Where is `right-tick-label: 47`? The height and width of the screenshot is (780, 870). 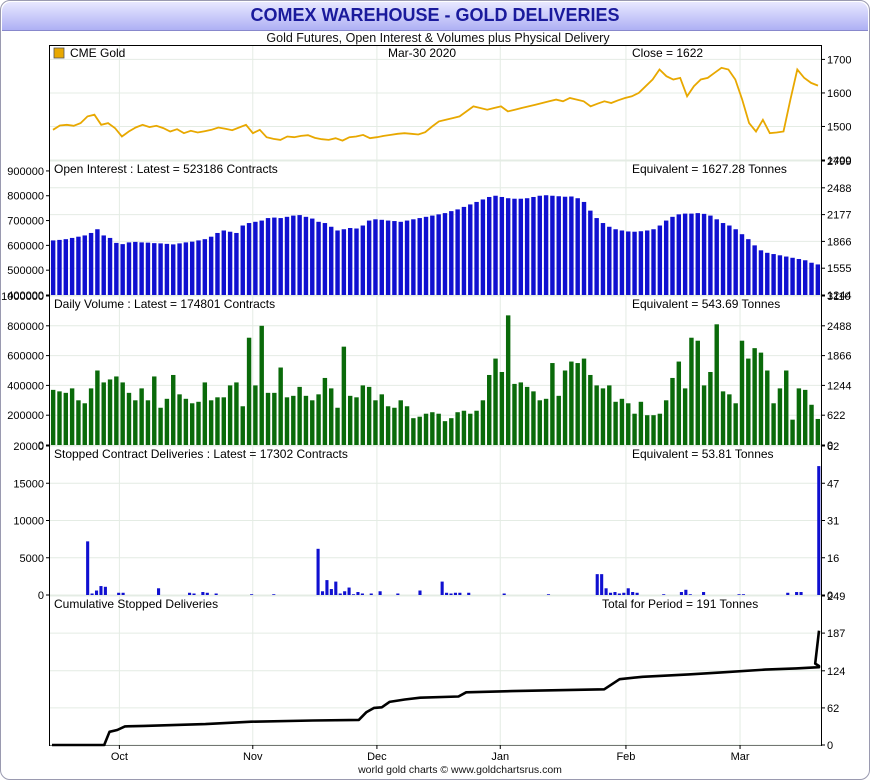
right-tick-label: 47 is located at coordinates (833, 484).